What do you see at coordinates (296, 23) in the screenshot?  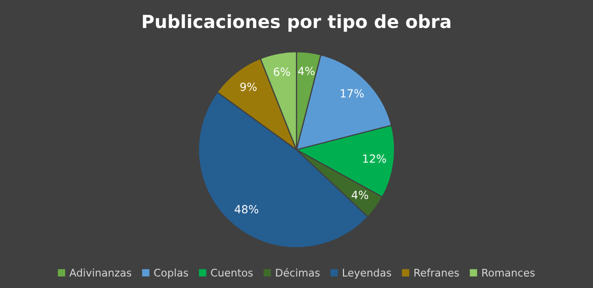 I see `chart-title: Publicaciones por tipo de obra` at bounding box center [296, 23].